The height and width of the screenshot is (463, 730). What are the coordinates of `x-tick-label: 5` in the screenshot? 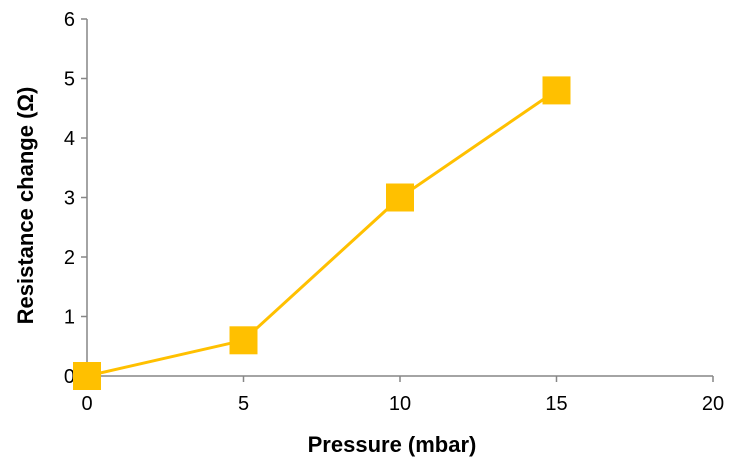 It's located at (243, 404).